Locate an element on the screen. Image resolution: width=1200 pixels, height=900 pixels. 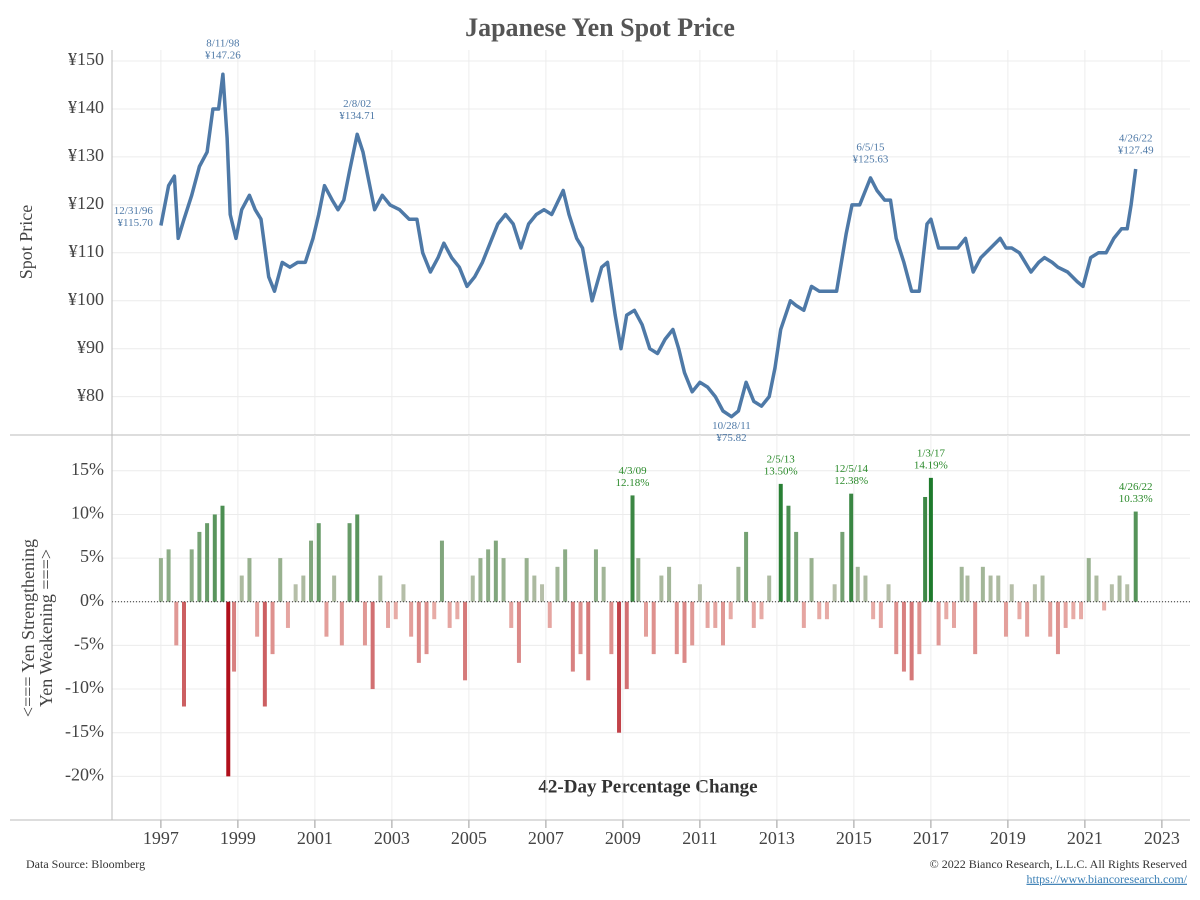
annotation-date: 2/8/02 is located at coordinates (357, 104).